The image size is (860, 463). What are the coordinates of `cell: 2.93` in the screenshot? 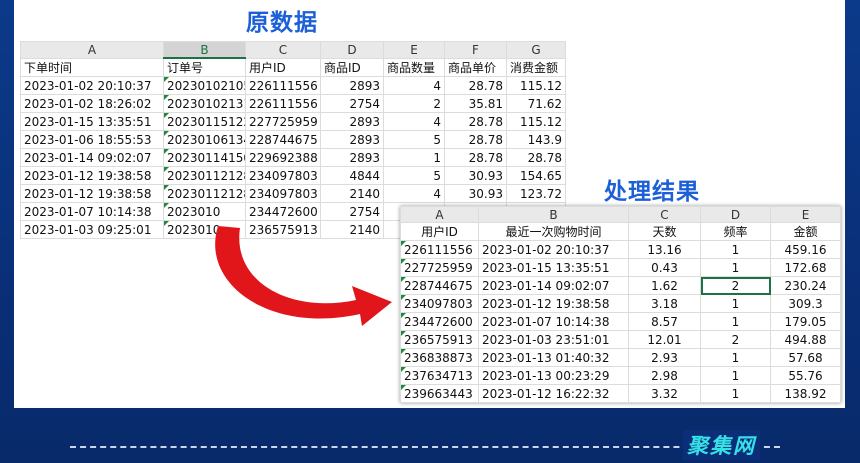 It's located at (664, 357).